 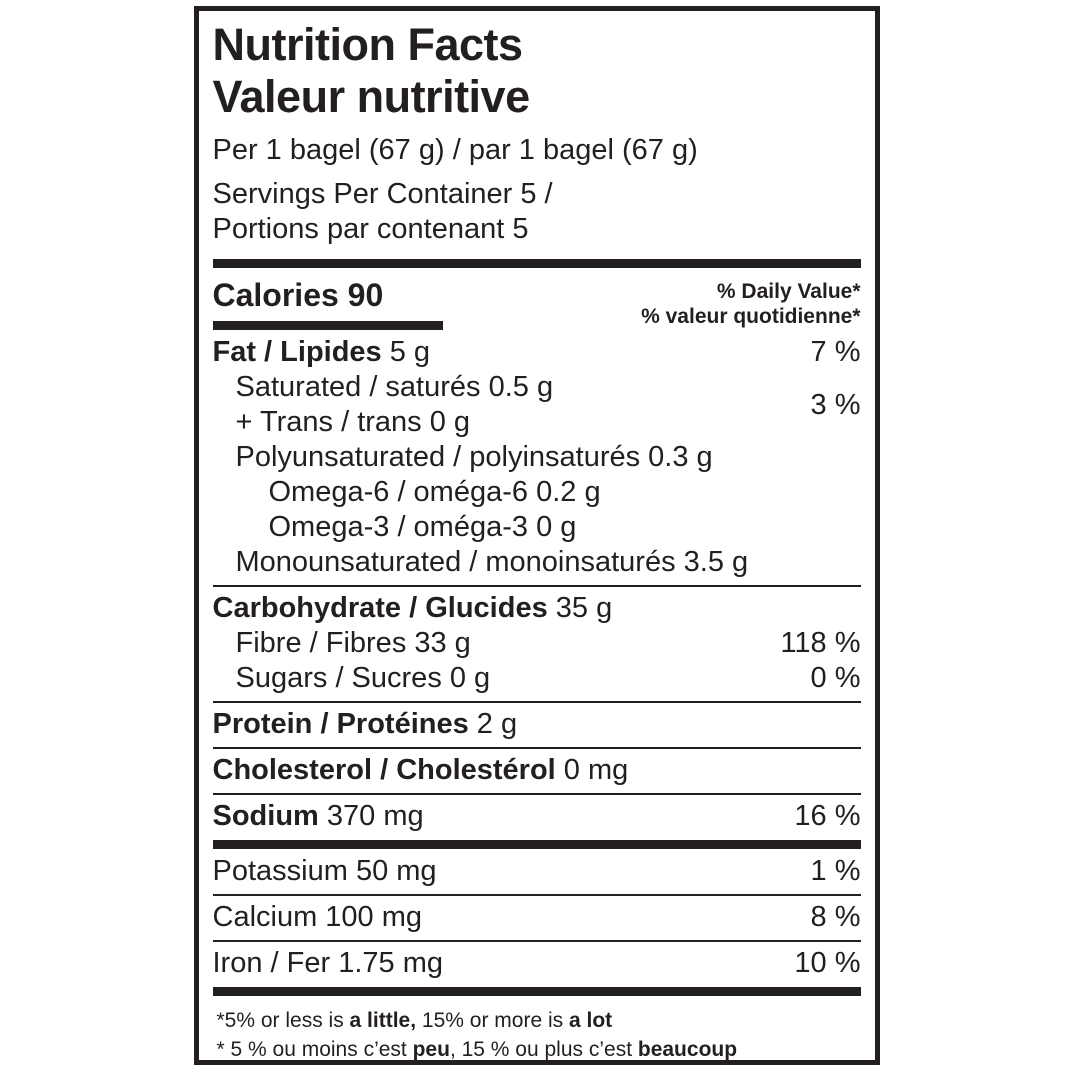 I want to click on saturated-trans-daily-value: 3 %, so click(x=835, y=404).